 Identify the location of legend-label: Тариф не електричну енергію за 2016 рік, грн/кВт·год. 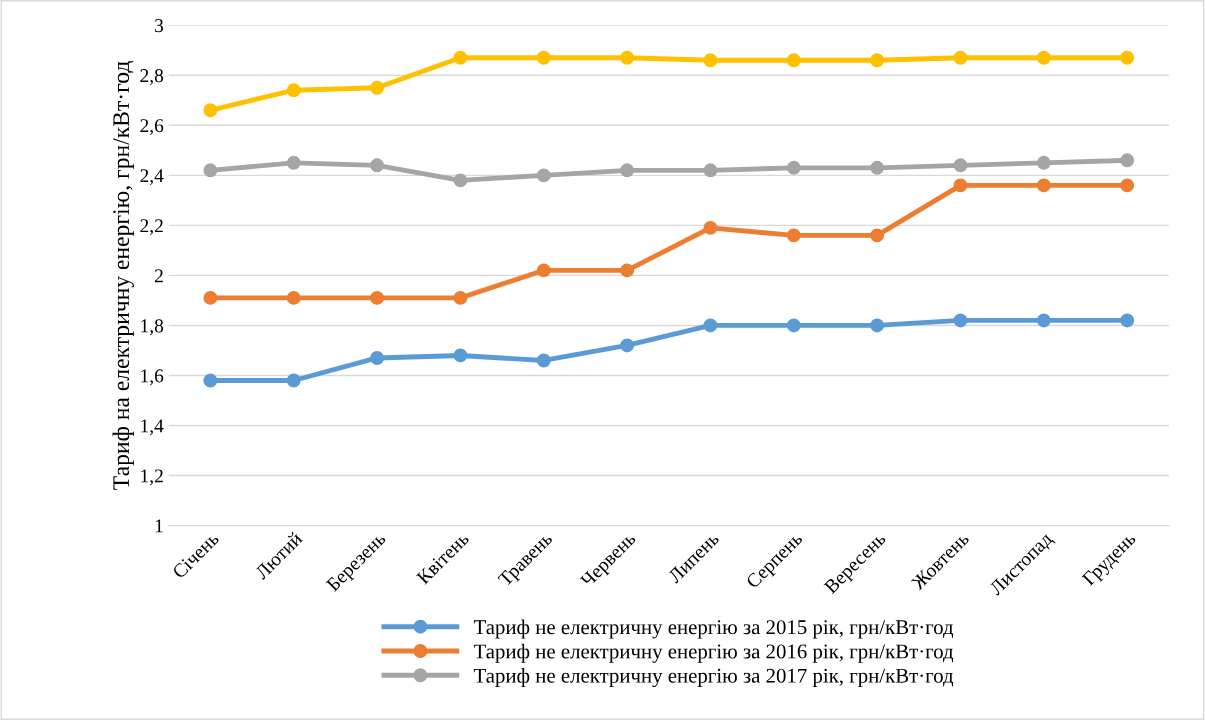
(713, 653).